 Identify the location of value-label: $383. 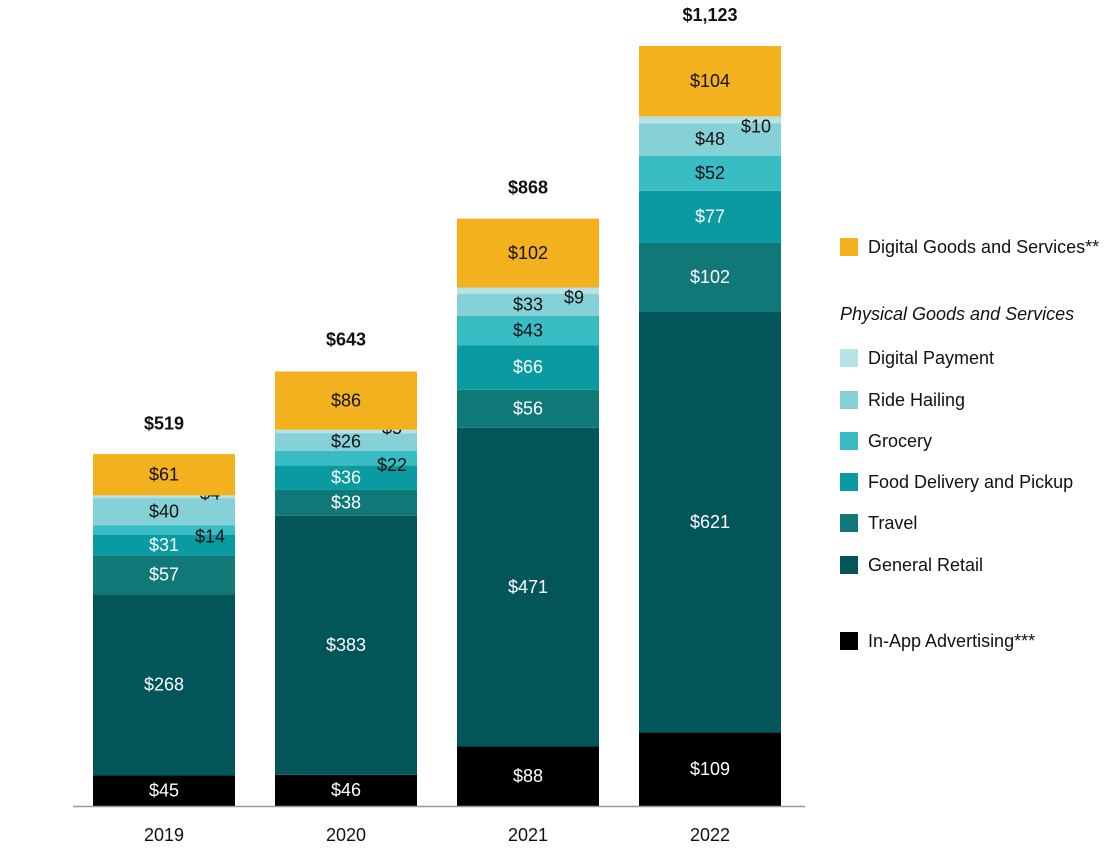
(346, 645).